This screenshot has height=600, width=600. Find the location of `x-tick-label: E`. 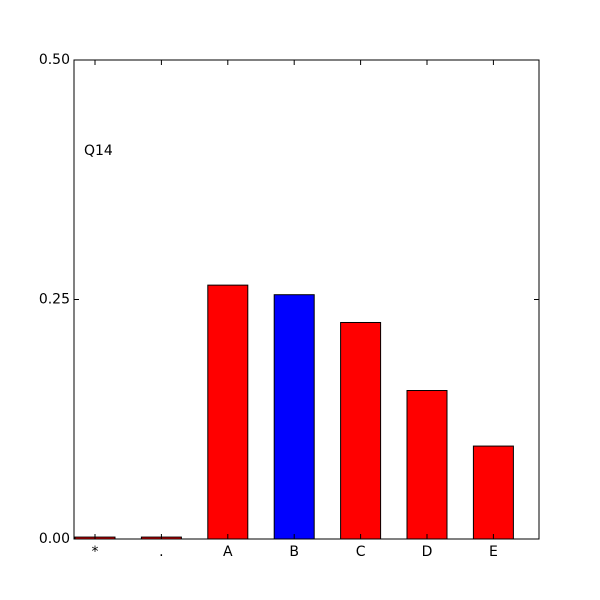

x-tick-label: E is located at coordinates (493, 552).